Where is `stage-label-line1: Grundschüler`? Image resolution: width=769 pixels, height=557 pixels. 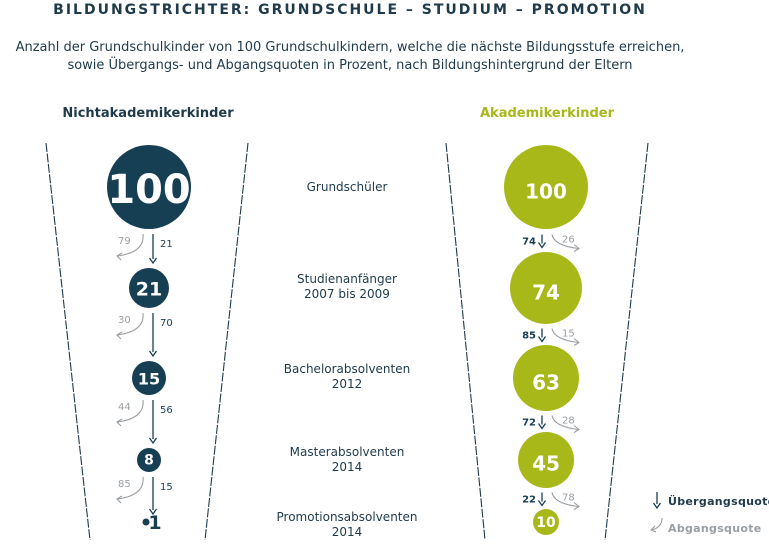 stage-label-line1: Grundschüler is located at coordinates (347, 187).